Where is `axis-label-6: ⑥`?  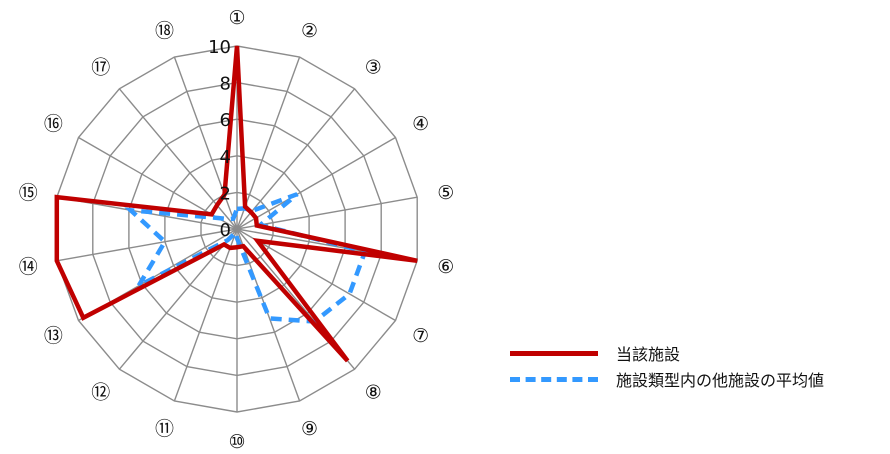 axis-label-6: ⑥ is located at coordinates (445, 267).